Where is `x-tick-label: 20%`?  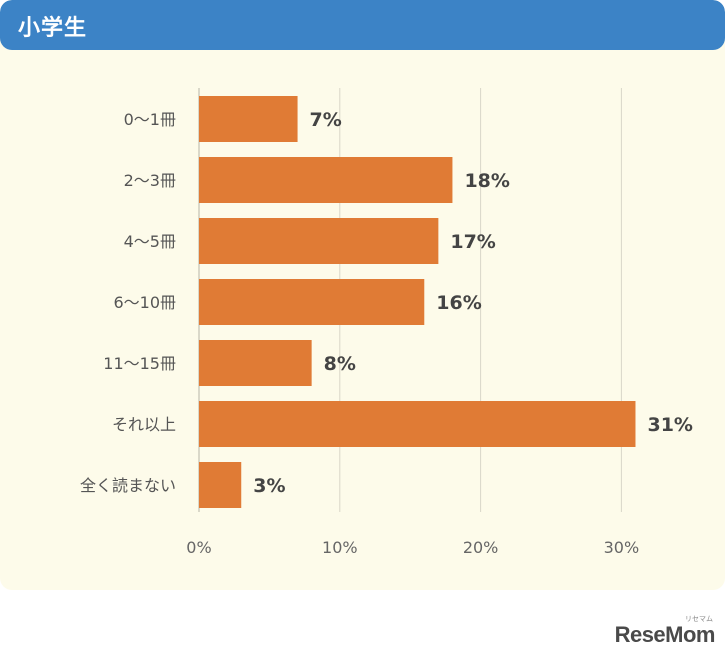 x-tick-label: 20% is located at coordinates (481, 547).